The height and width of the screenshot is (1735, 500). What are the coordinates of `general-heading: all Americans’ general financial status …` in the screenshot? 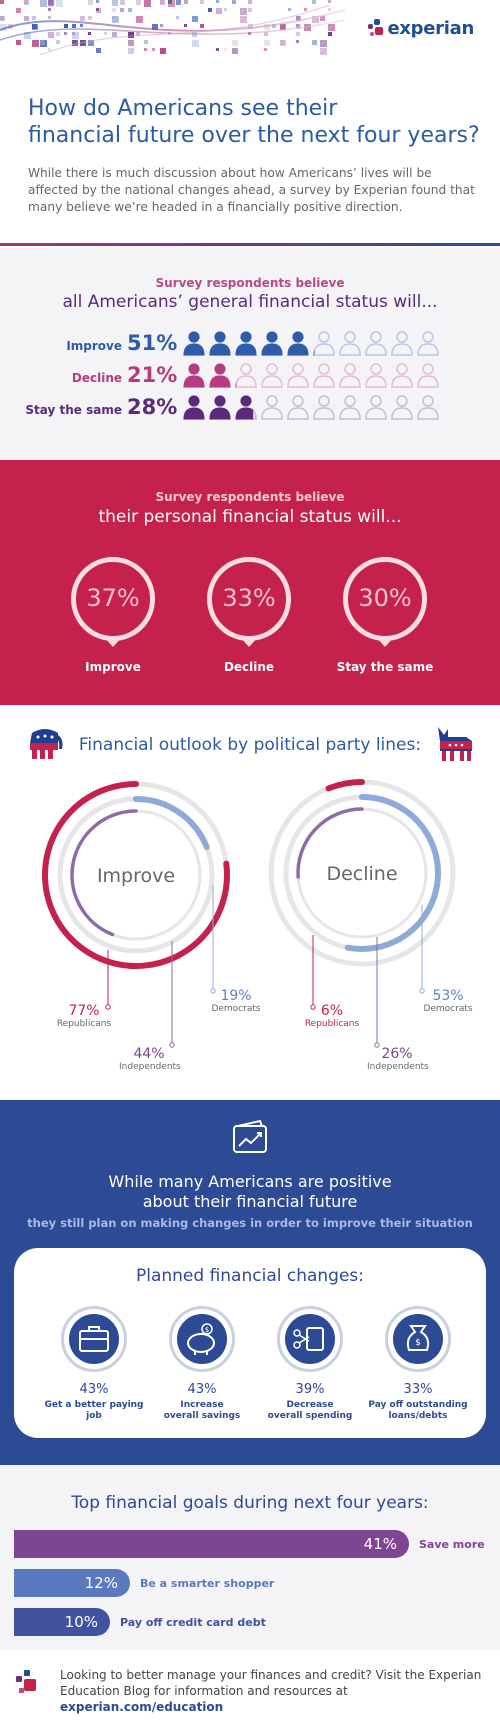 It's located at (250, 302).